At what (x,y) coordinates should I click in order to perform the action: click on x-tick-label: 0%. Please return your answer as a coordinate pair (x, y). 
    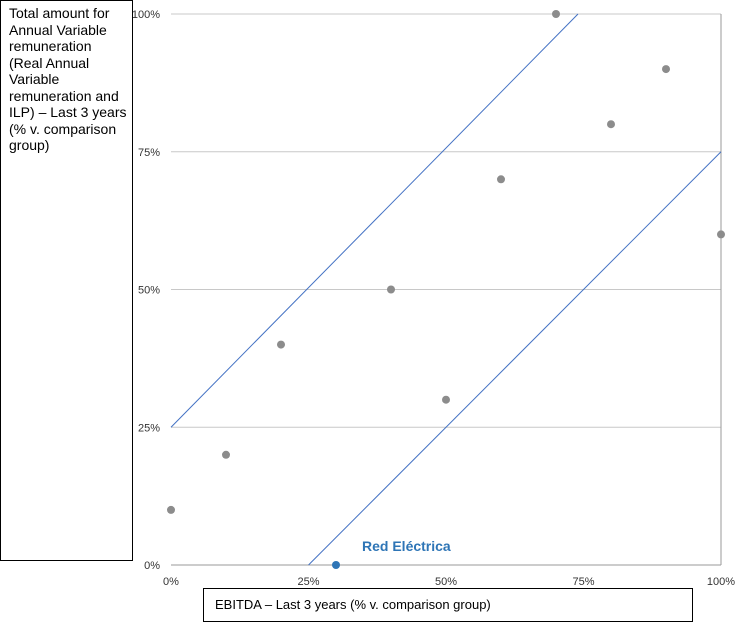
    Looking at the image, I should click on (171, 582).